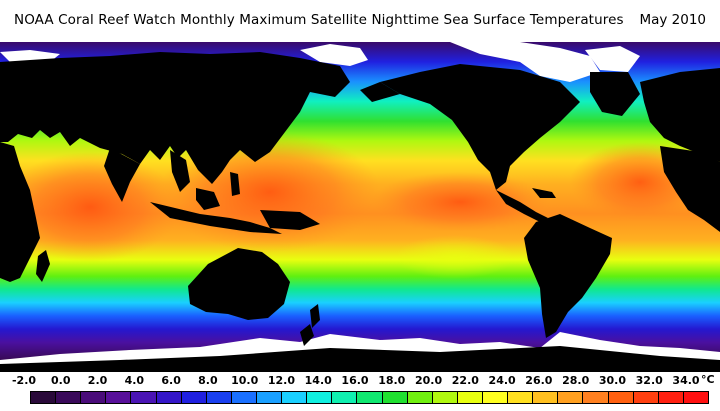  What do you see at coordinates (612, 59) in the screenshot?
I see `greenland-ice` at bounding box center [612, 59].